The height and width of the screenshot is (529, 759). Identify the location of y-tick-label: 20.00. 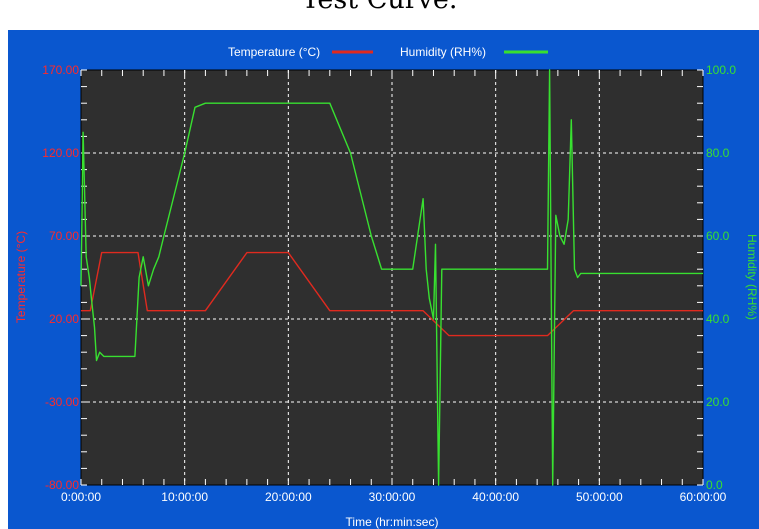
(64, 319).